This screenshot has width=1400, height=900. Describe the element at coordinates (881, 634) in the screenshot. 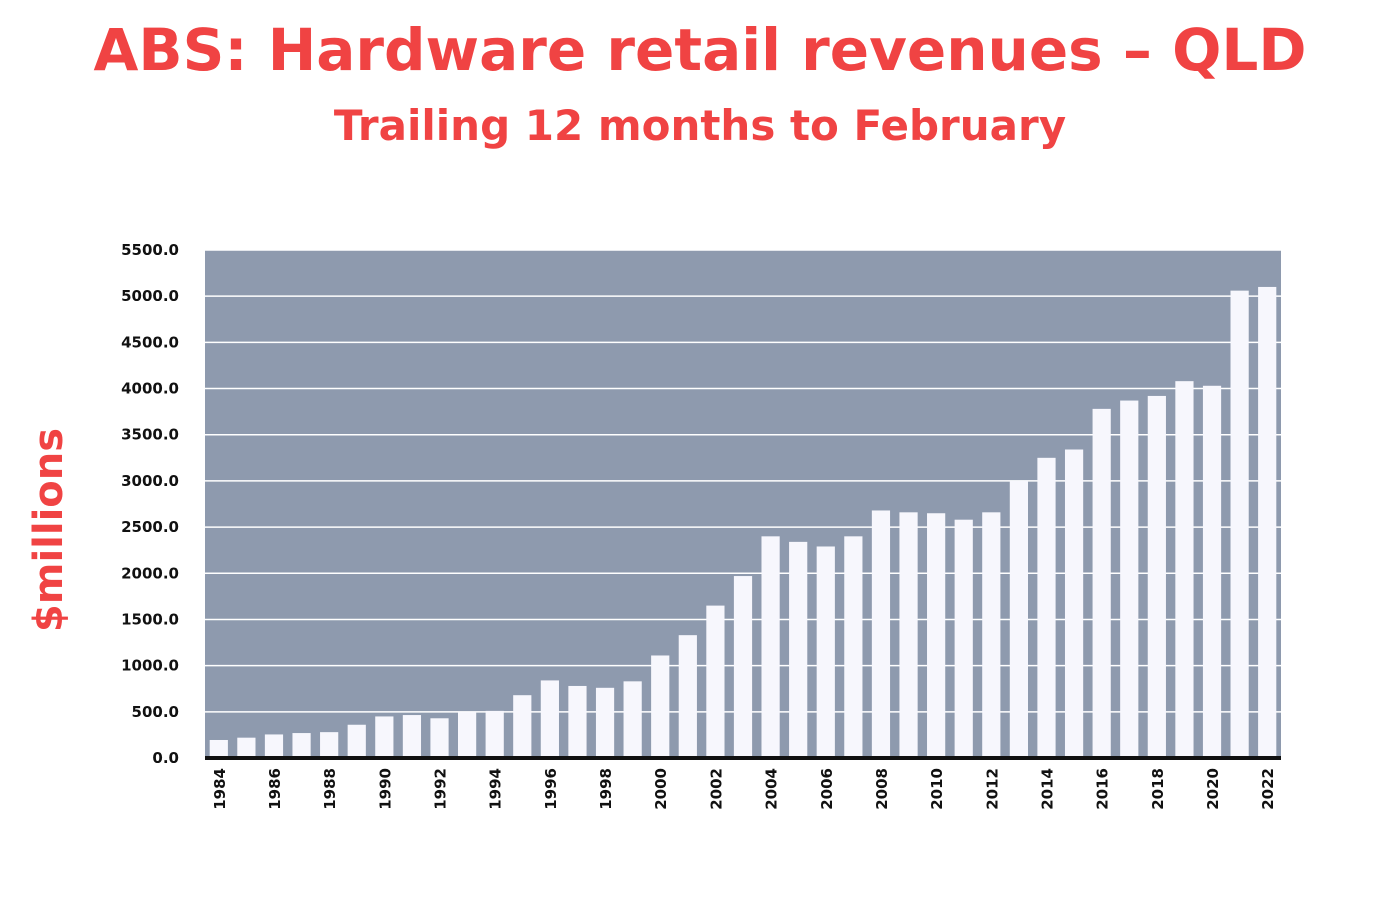

I see `bar-2008` at that location.